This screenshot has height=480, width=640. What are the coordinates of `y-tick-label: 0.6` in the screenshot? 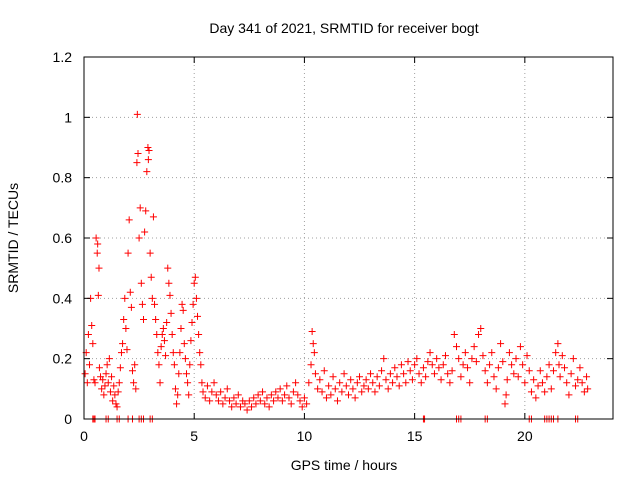 It's located at (63, 238).